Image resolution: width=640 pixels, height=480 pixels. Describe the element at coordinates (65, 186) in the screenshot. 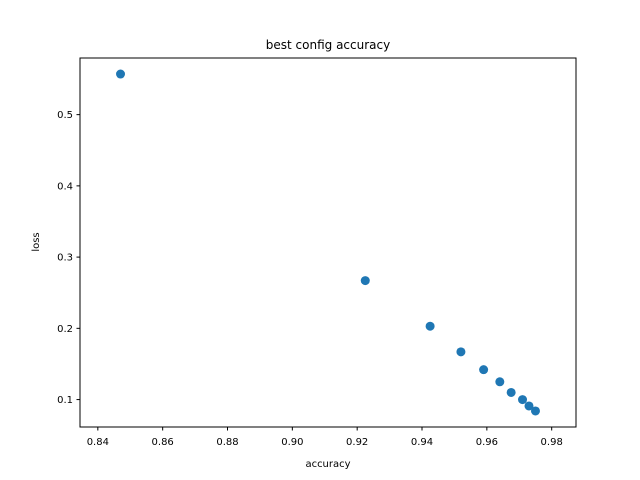

I see `y-tick-label: 0.4` at that location.